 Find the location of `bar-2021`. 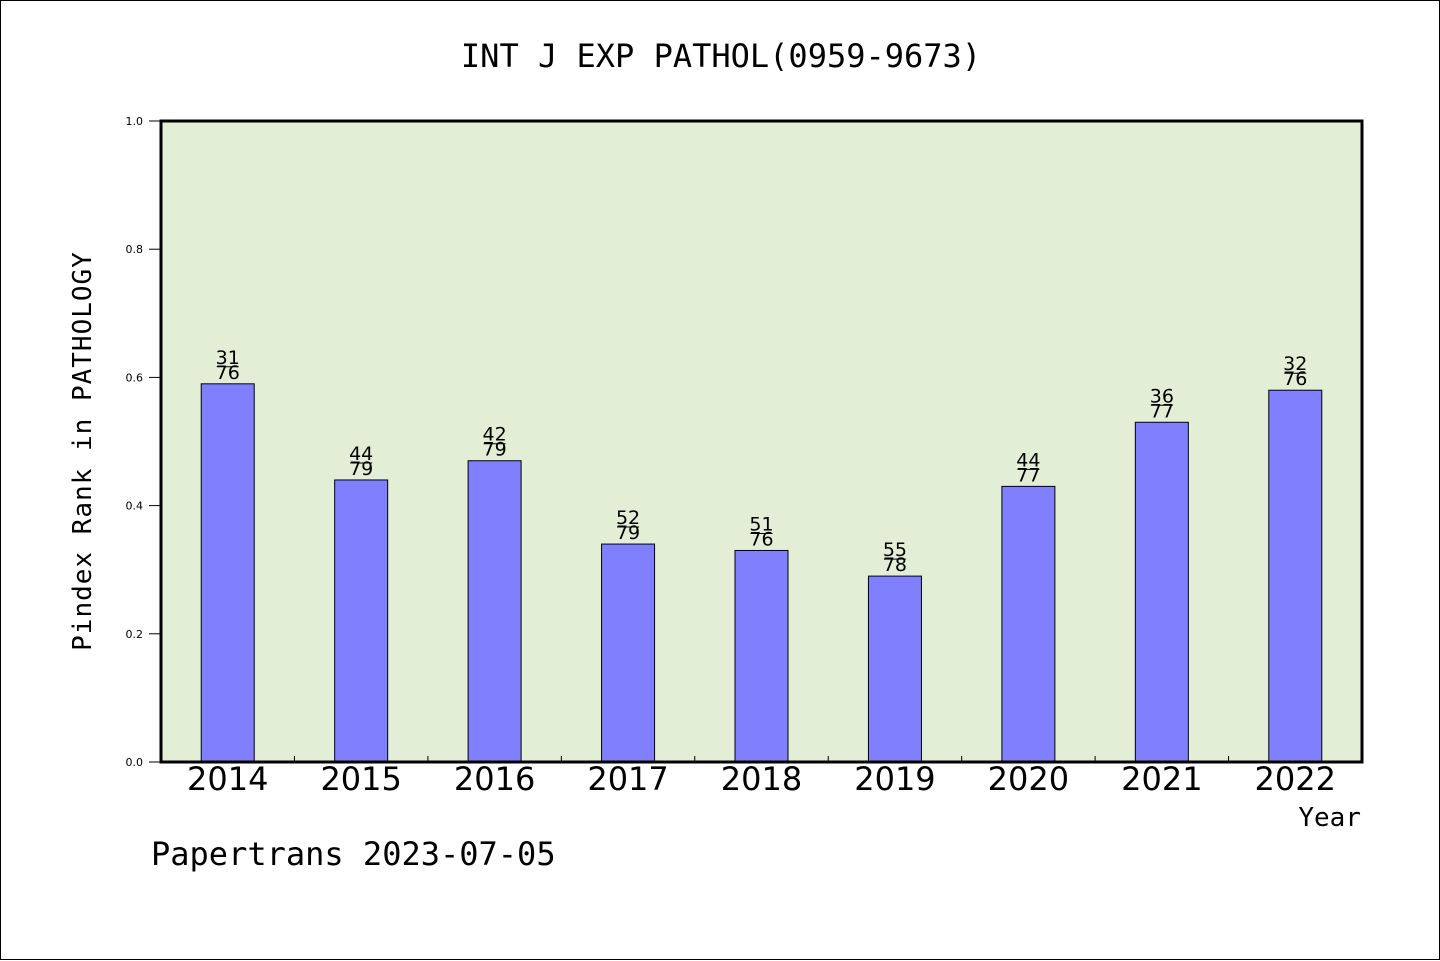

bar-2021 is located at coordinates (1161, 592).